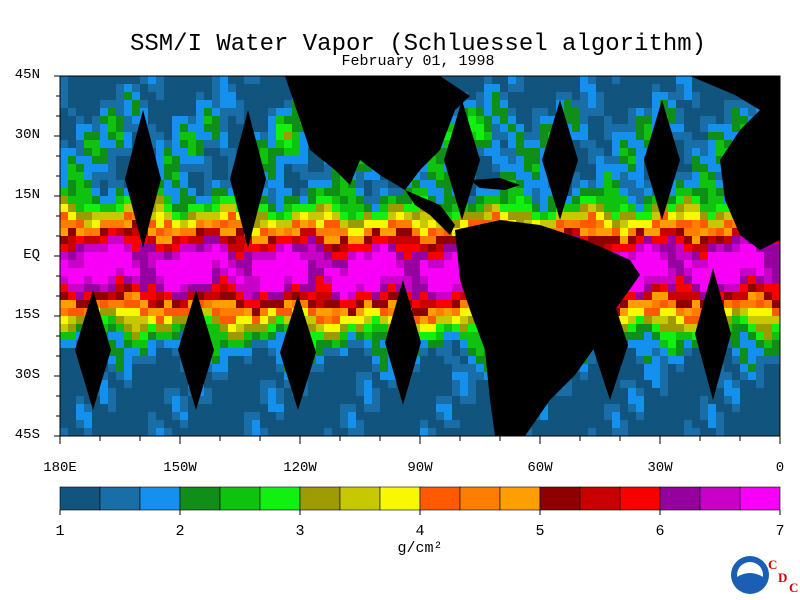  I want to click on cdc-letter-c2: C, so click(794, 587).